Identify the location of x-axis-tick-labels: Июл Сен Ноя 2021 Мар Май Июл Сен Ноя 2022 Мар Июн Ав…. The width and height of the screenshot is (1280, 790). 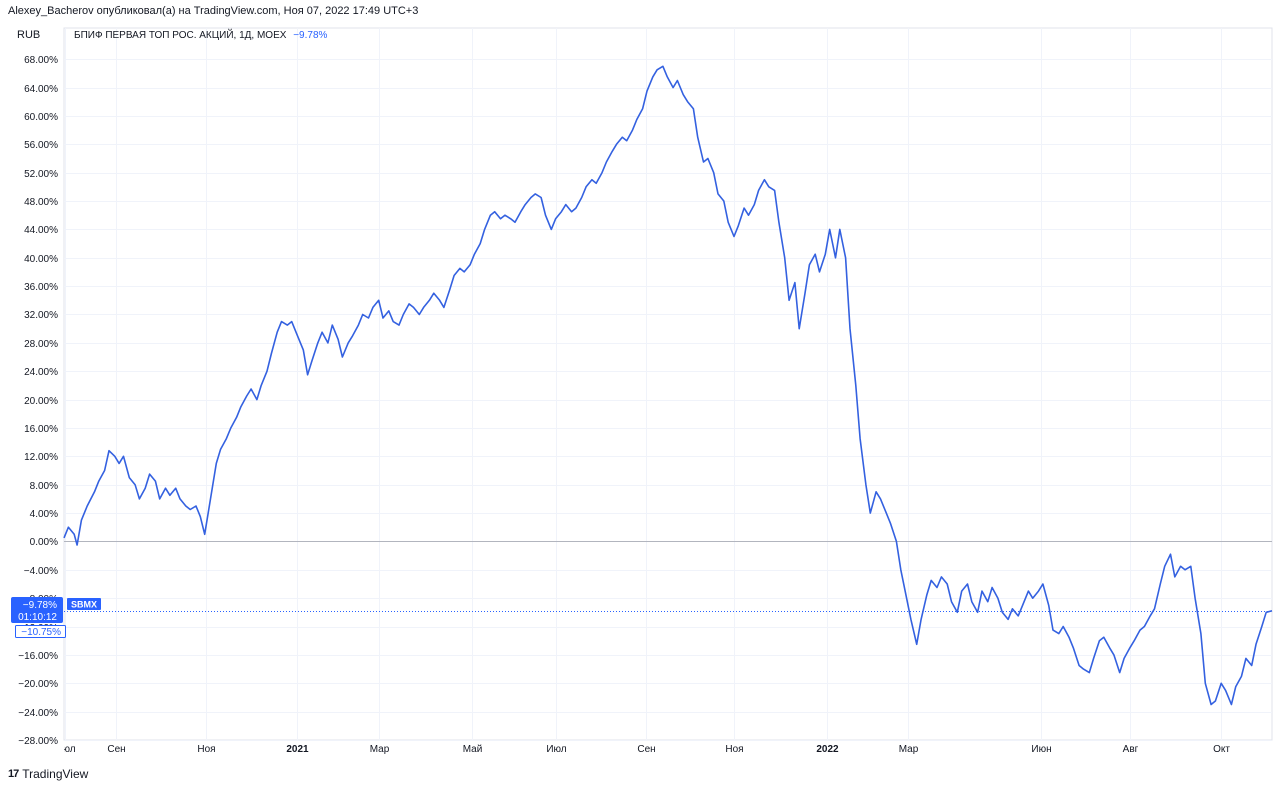
(642, 749).